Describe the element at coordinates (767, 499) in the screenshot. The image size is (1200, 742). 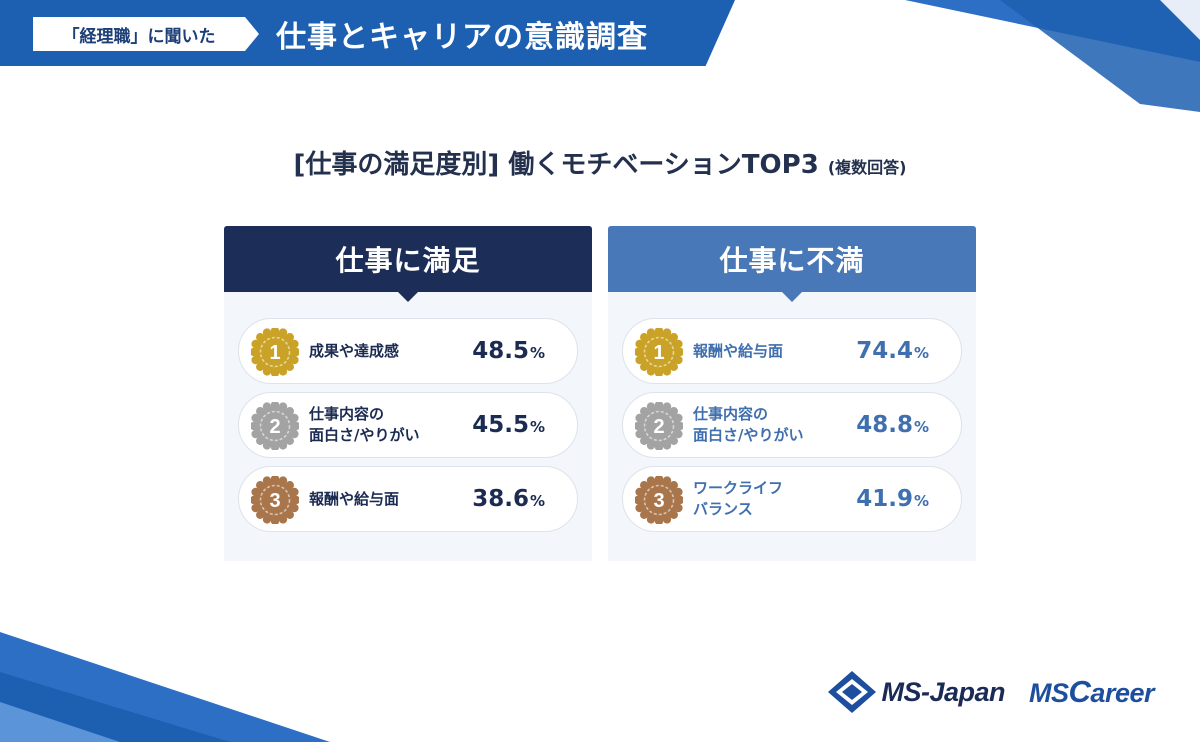
I see `item-label: ワークライフ バランス` at that location.